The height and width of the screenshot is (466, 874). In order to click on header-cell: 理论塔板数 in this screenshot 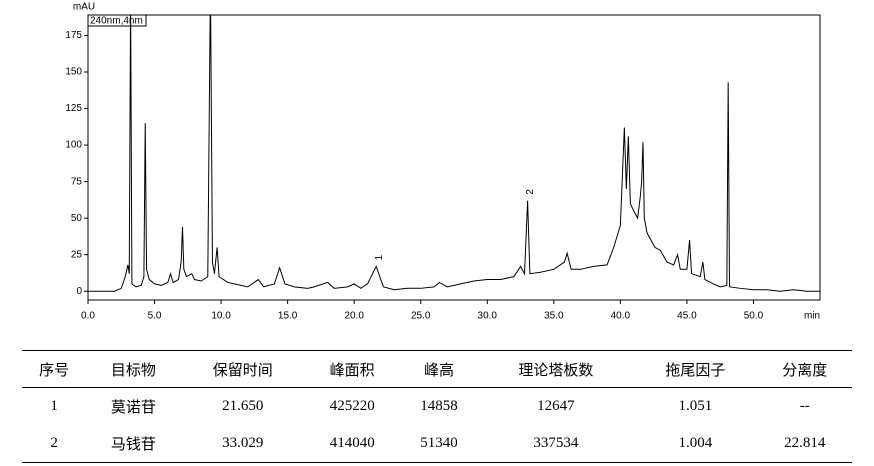, I will do `click(556, 369)`.